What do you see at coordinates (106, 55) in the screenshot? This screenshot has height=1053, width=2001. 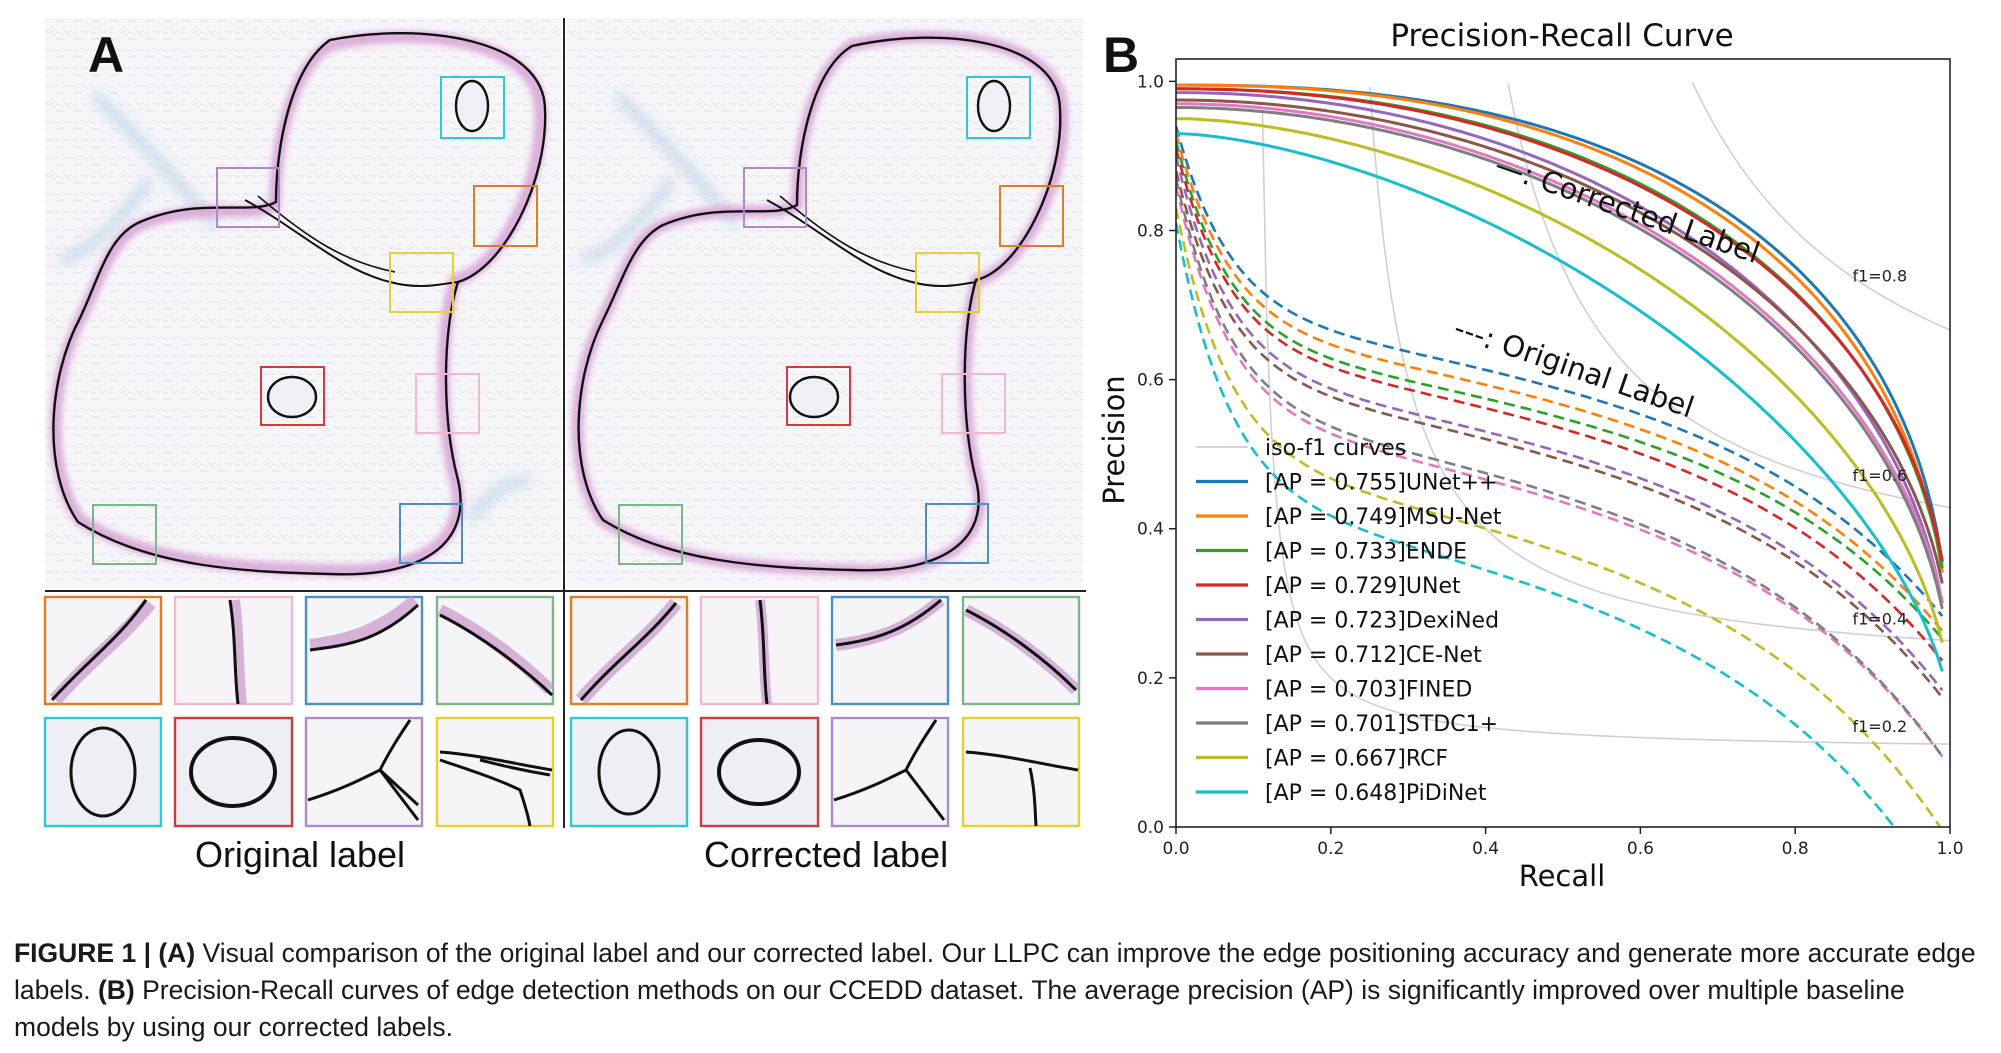 I see `panel-a-label: A` at bounding box center [106, 55].